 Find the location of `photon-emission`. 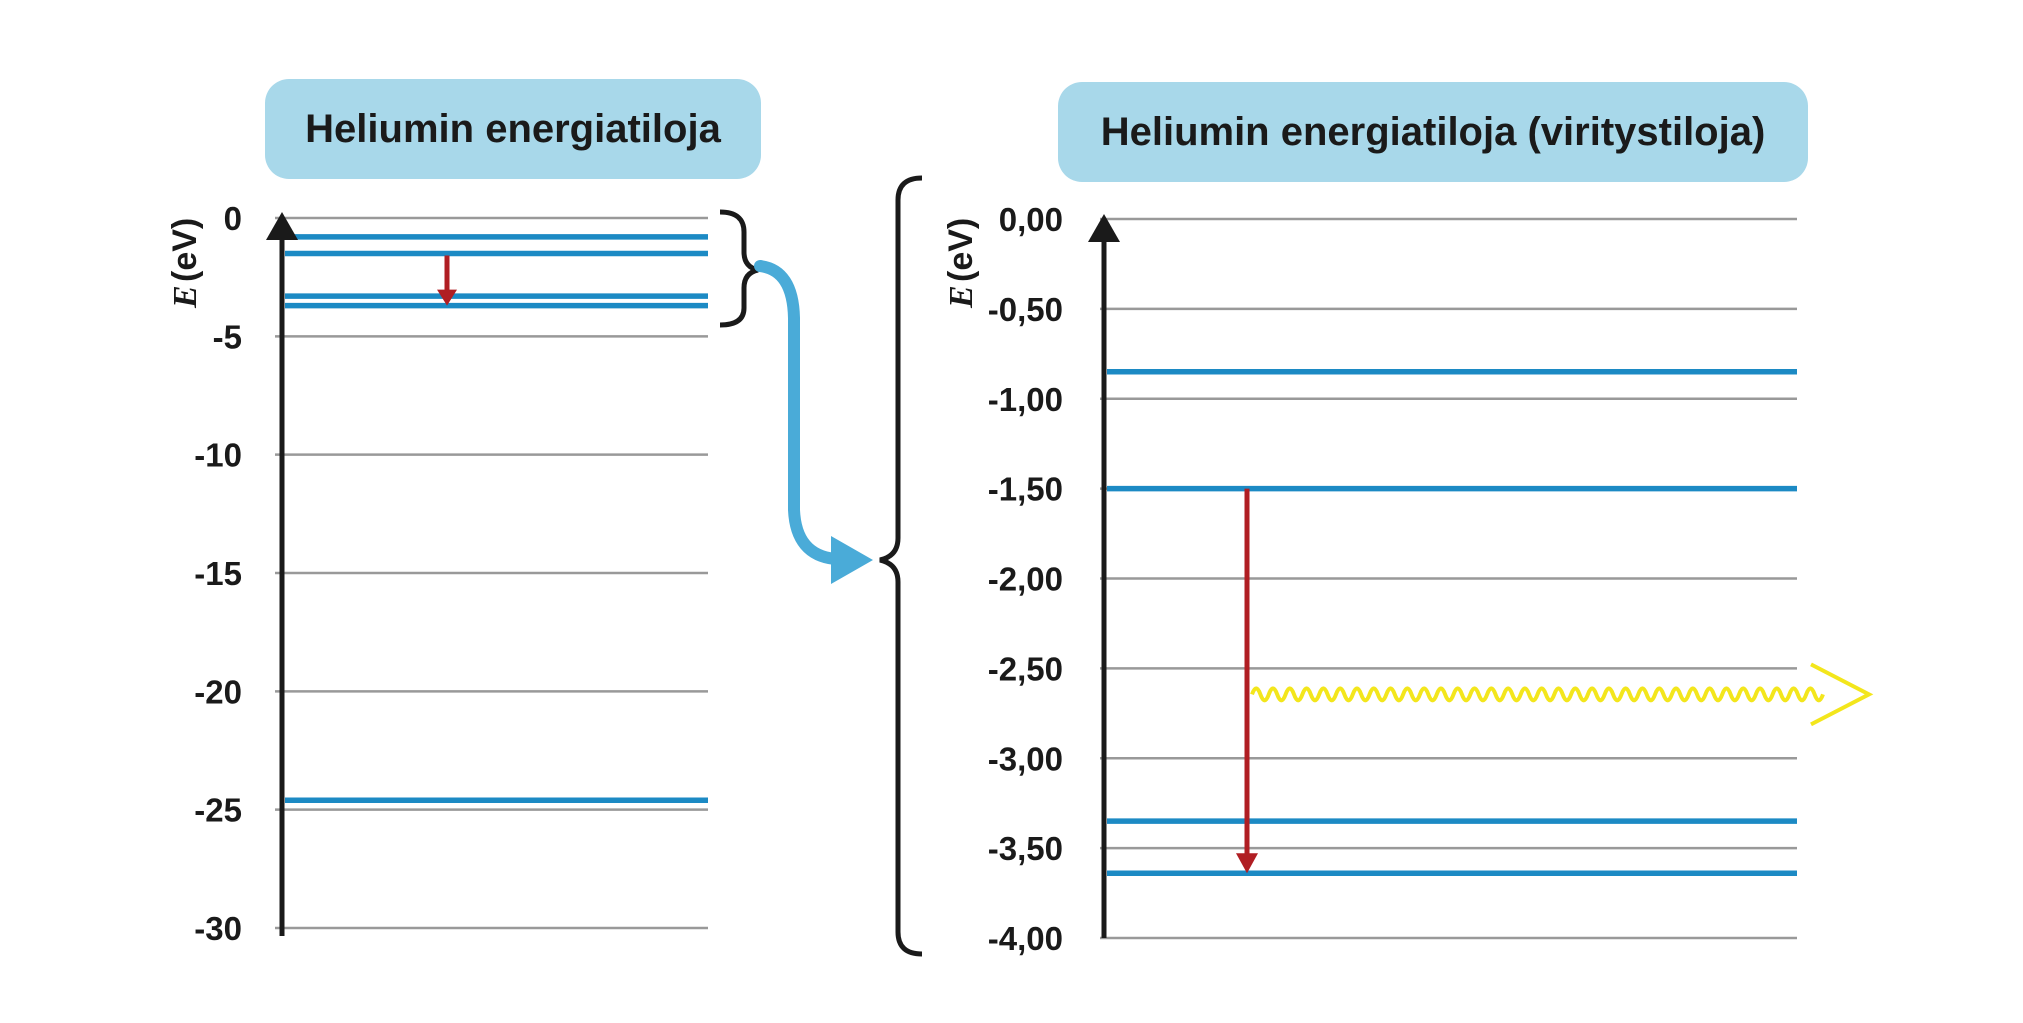

photon-emission is located at coordinates (1562, 694).